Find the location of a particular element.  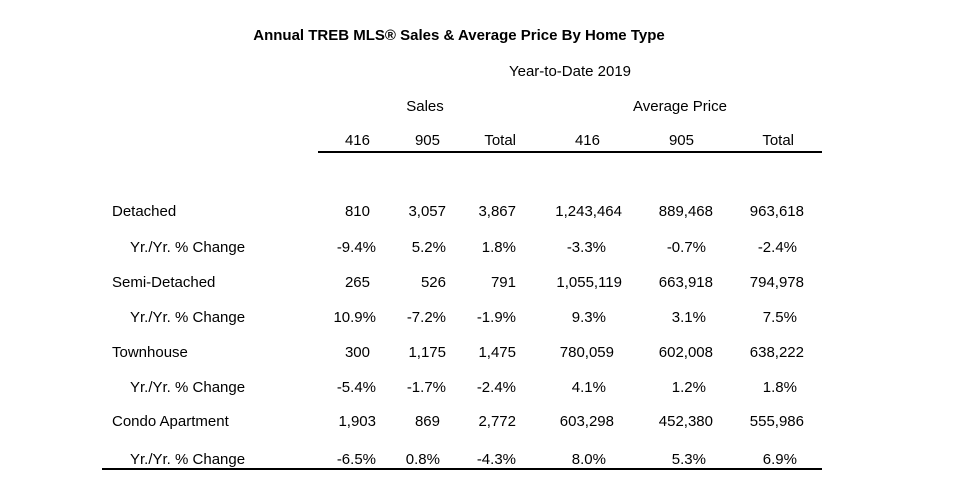

table-cell: 810 is located at coordinates (357, 211).